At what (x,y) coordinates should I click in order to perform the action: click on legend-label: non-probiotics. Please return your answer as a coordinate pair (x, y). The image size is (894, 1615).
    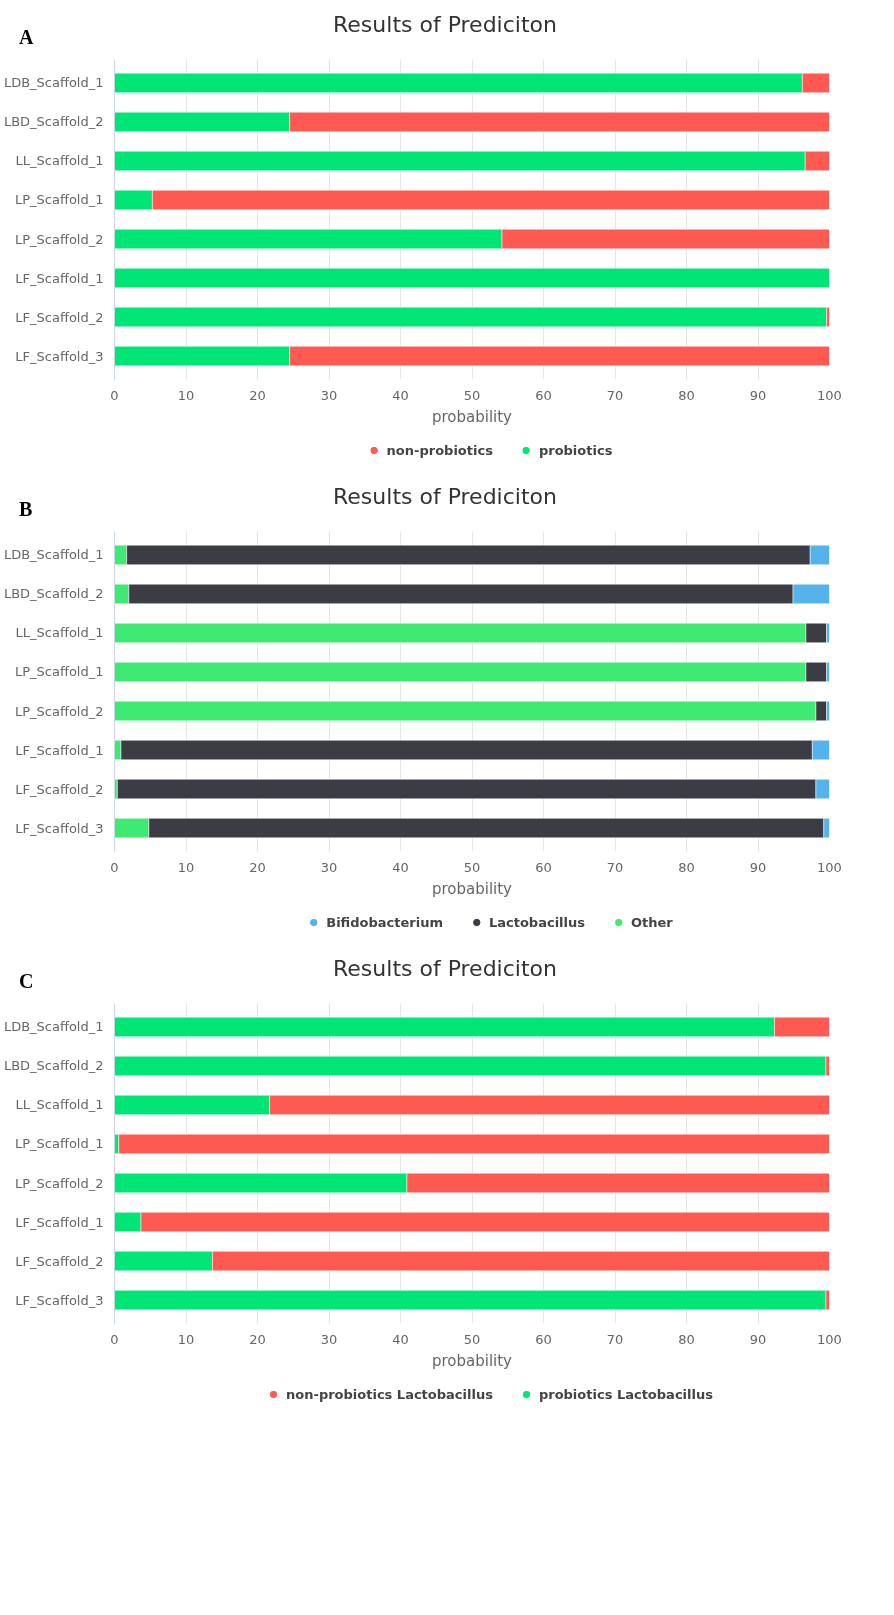
    Looking at the image, I should click on (439, 450).